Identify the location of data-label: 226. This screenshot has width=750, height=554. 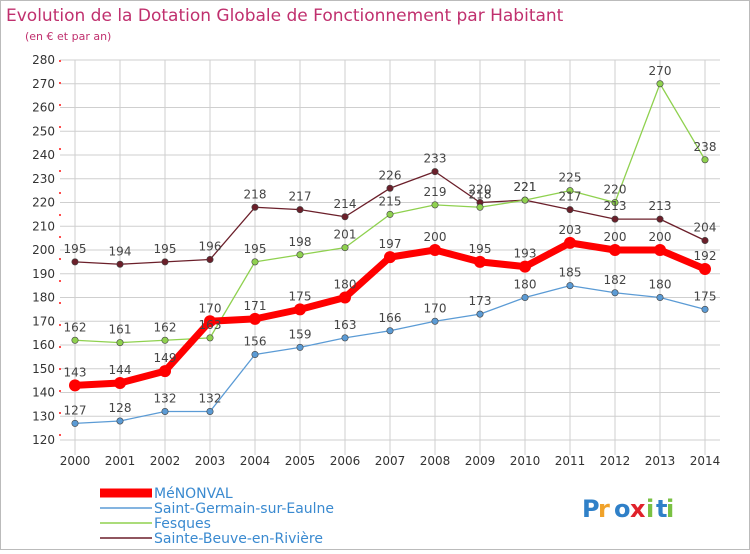
(390, 175).